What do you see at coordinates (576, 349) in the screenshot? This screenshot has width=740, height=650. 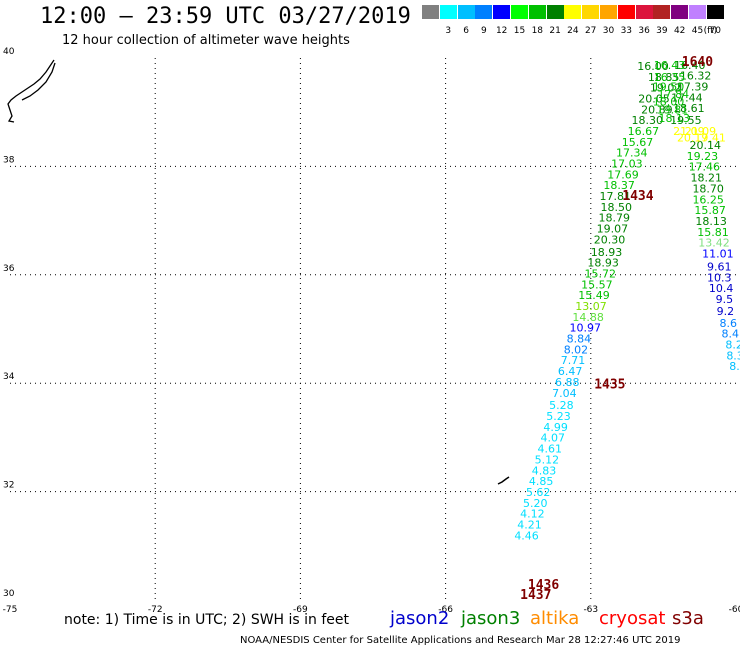 I see `wave-height-value: 8.02` at bounding box center [576, 349].